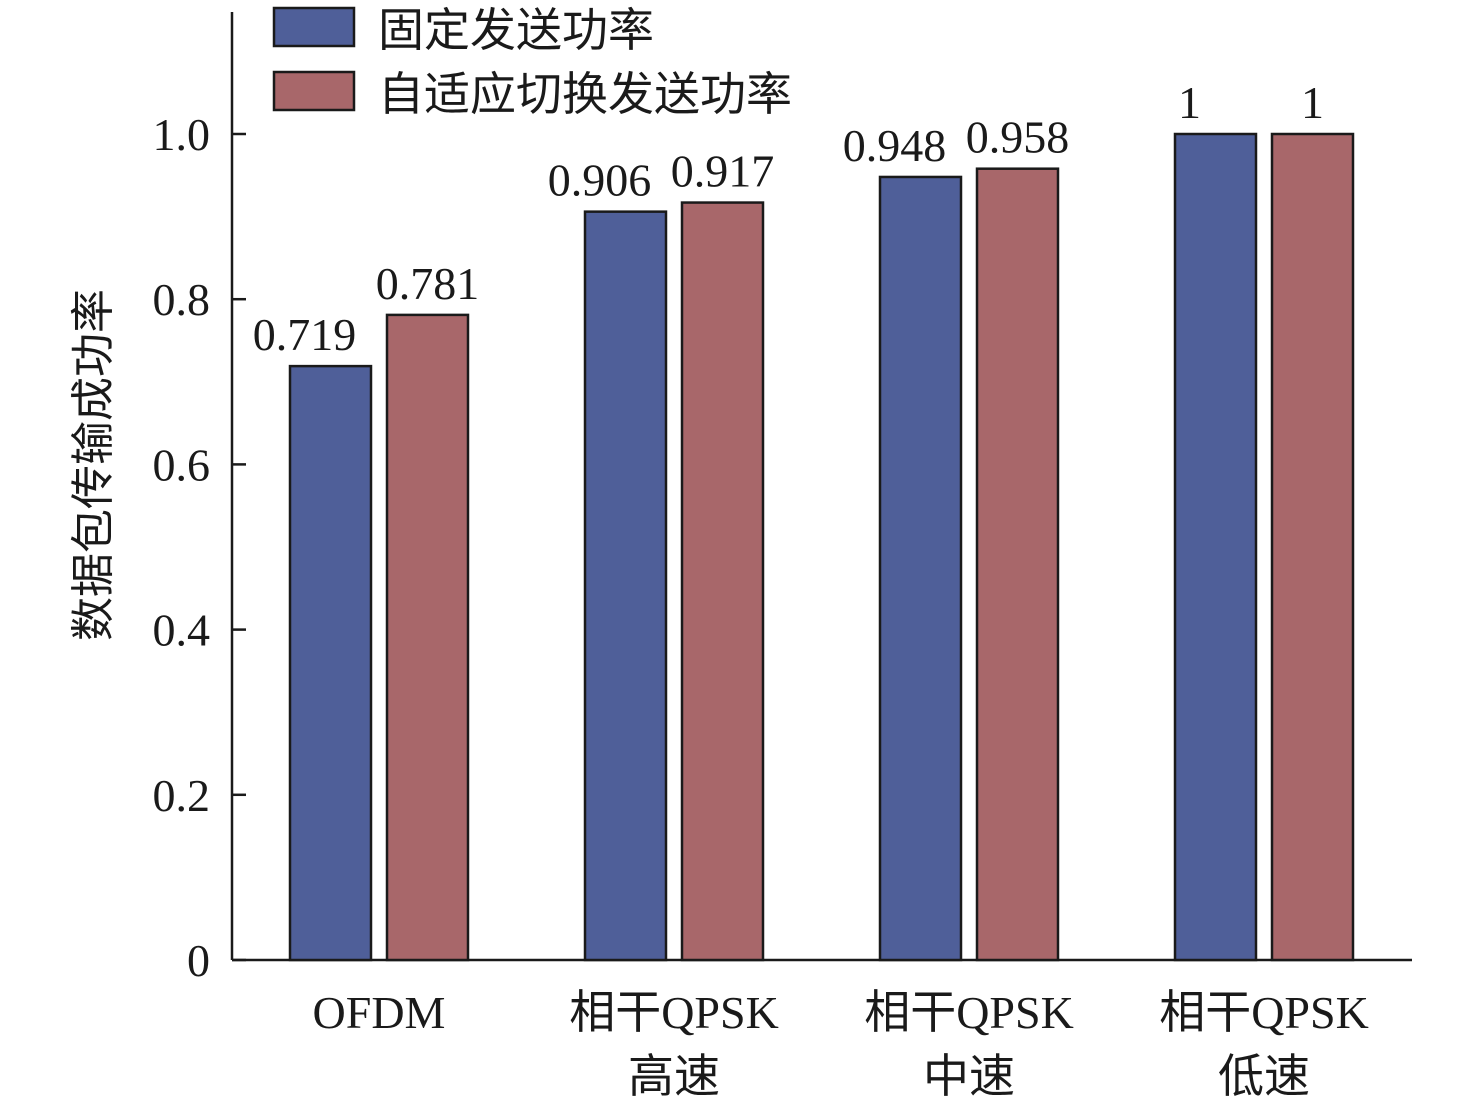 The width and height of the screenshot is (1476, 1110). I want to click on legend: 固定发送功率 自适应切换发送功率, so click(532, 62).